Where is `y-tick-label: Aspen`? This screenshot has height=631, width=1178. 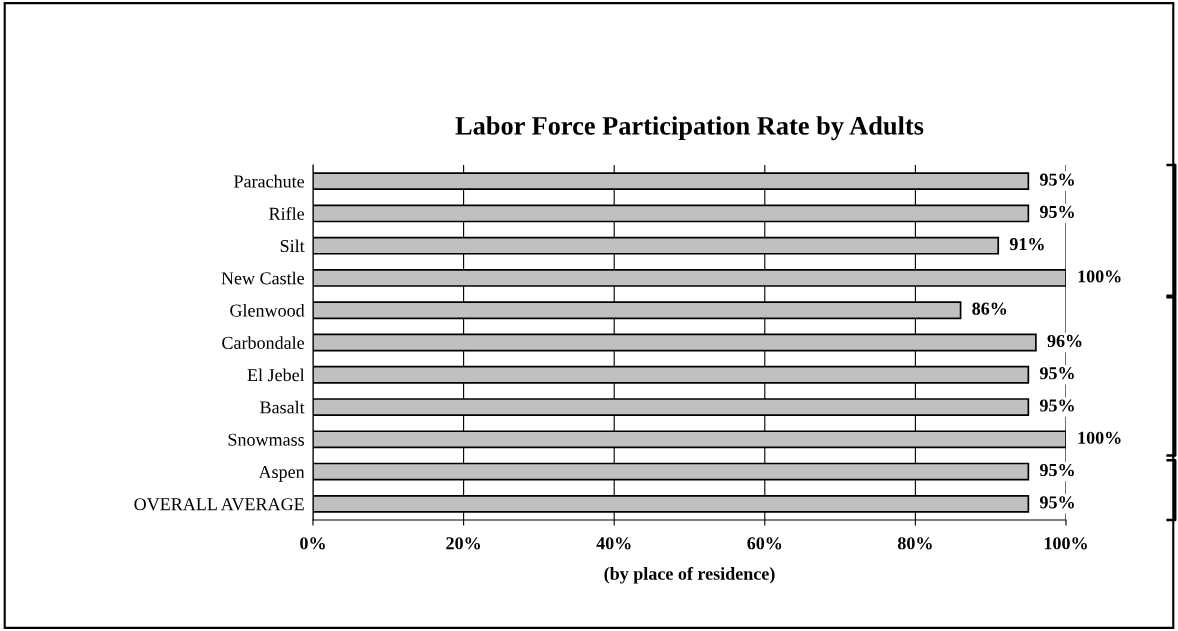
y-tick-label: Aspen is located at coordinates (281, 473).